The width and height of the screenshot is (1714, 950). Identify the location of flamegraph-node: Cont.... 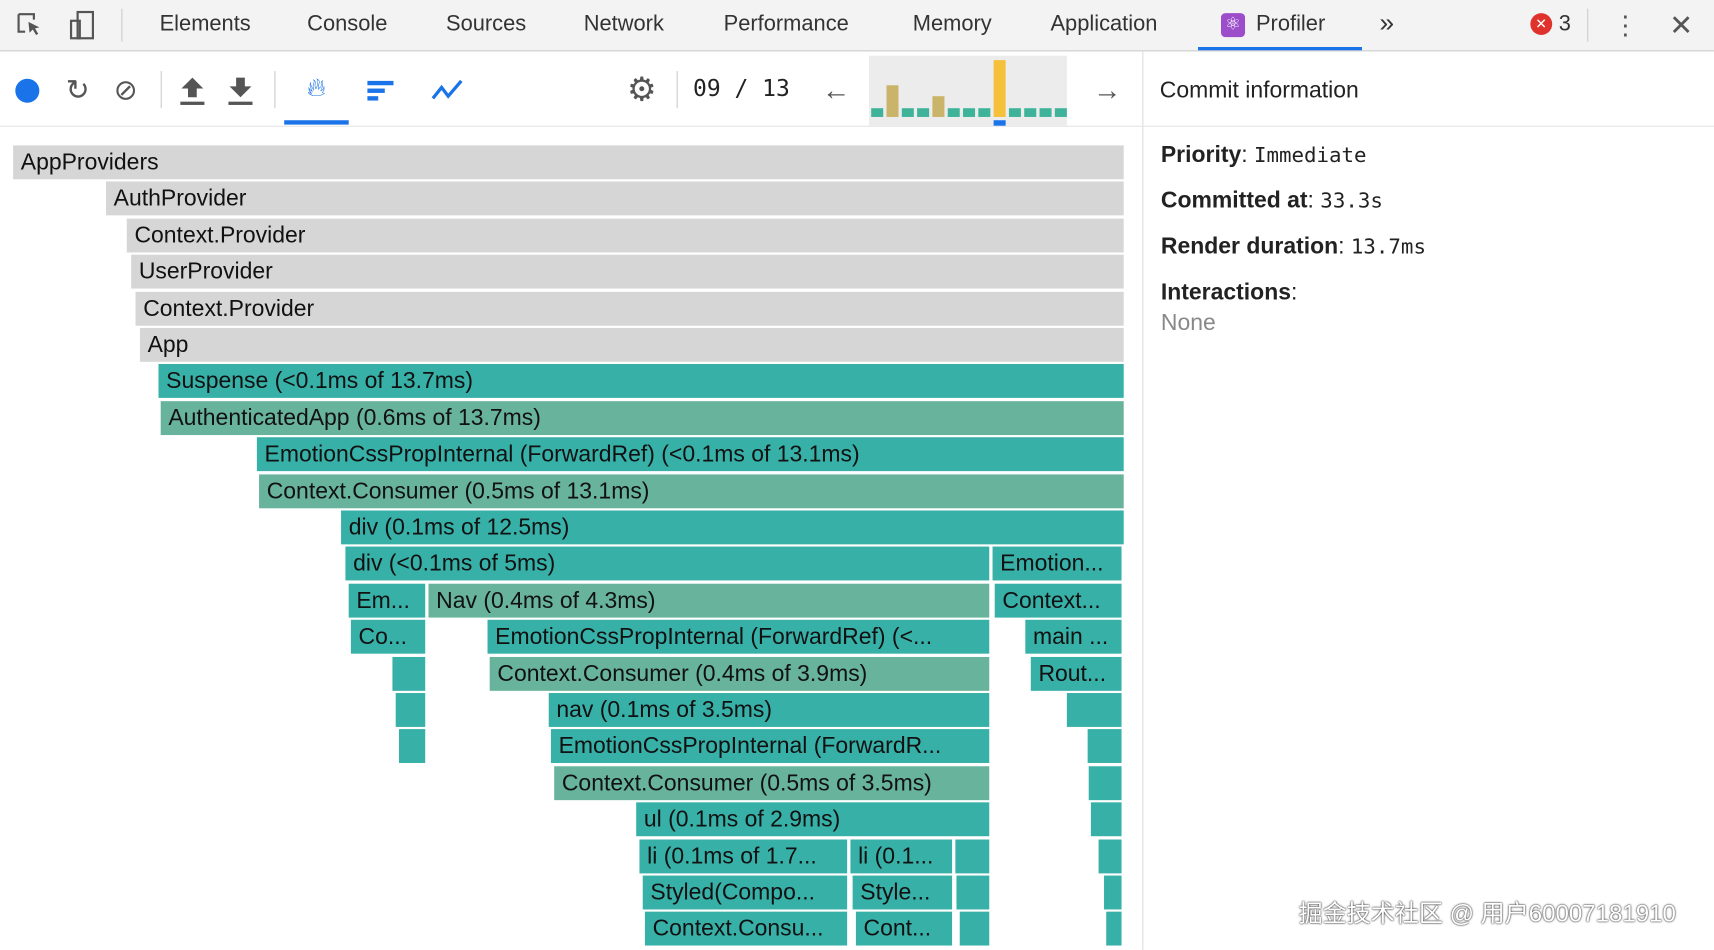
(904, 929).